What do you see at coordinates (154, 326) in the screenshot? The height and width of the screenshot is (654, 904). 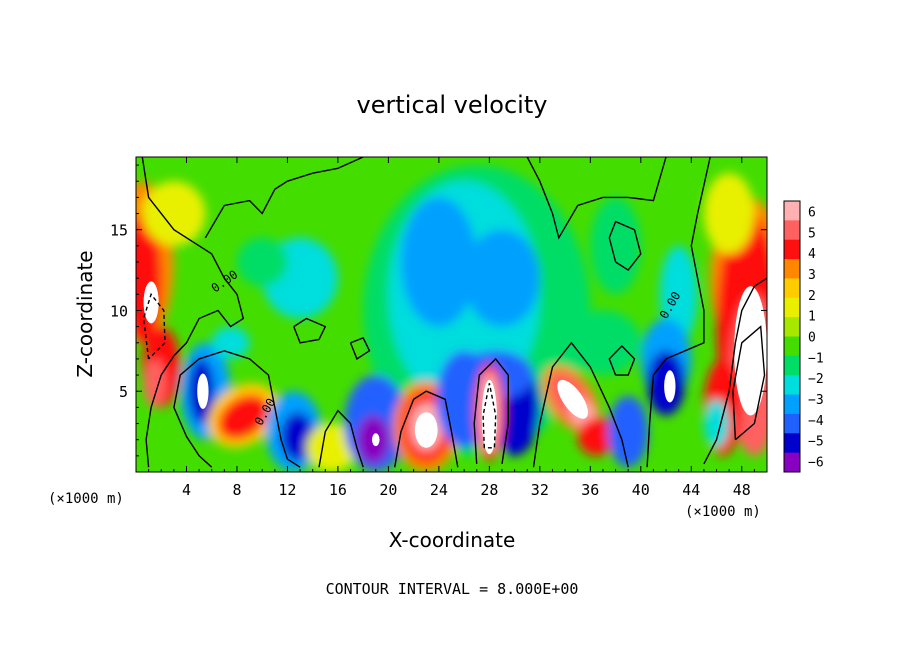 I see `contour-core-left` at bounding box center [154, 326].